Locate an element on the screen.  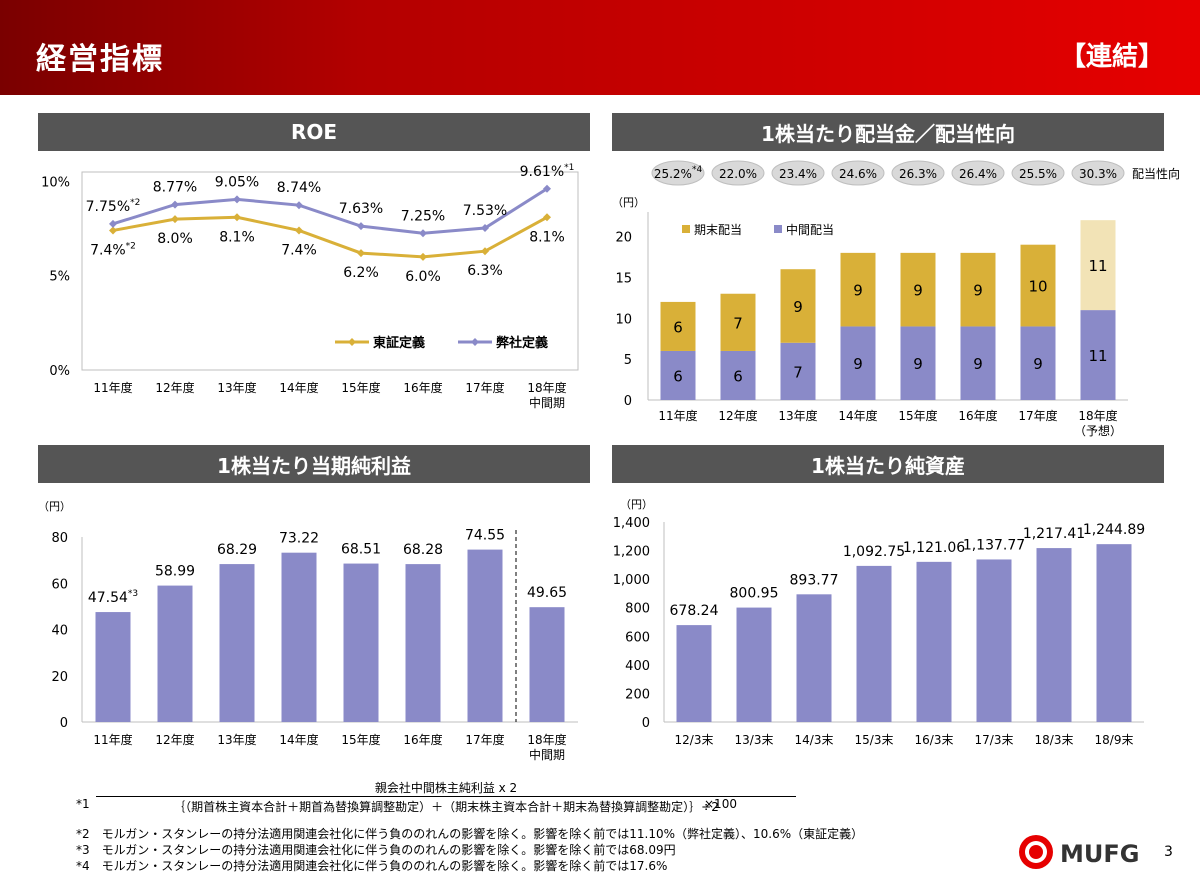
div-final-label: 6 is located at coordinates (678, 327).